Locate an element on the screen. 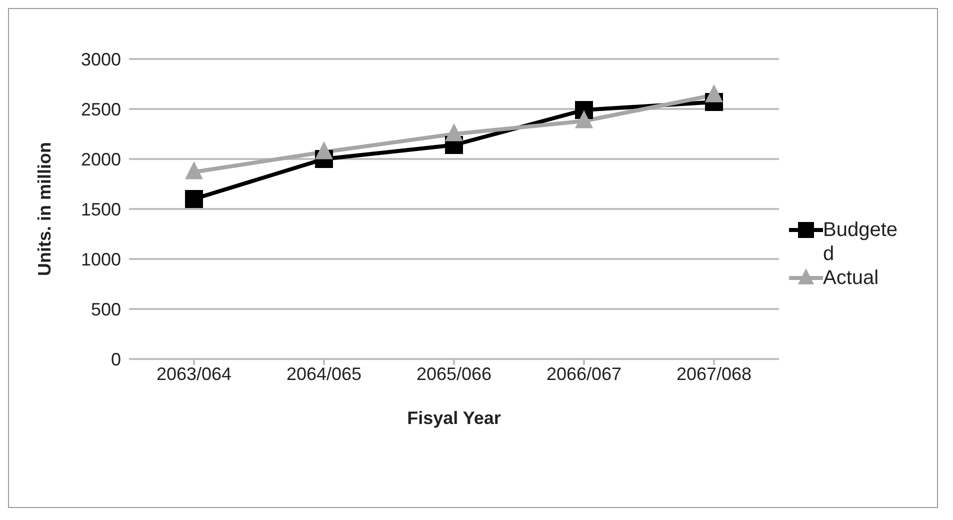  y-tick-label: 500 is located at coordinates (105, 309).